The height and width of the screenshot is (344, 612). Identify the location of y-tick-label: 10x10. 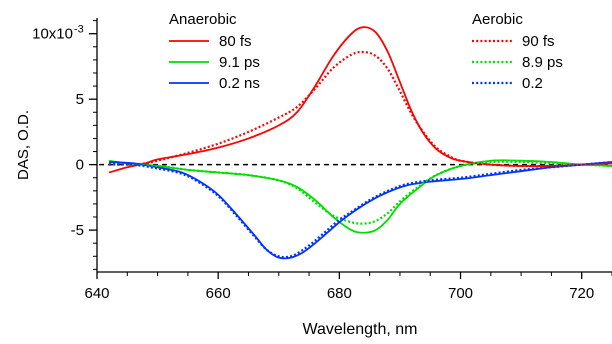
(52, 34).